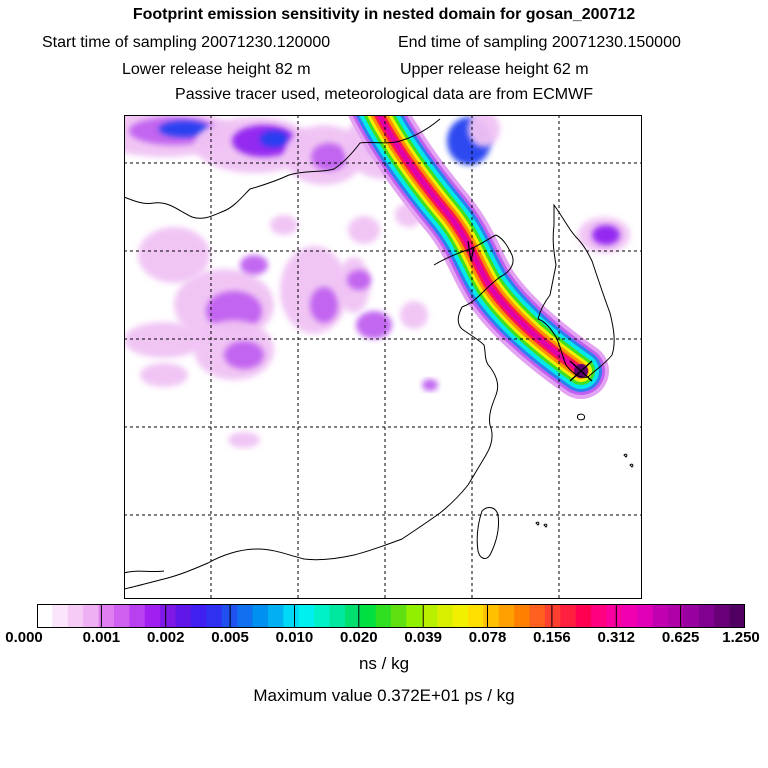 This screenshot has height=768, width=768. Describe the element at coordinates (471, 251) in the screenshot. I see `trajectory-marker` at that location.